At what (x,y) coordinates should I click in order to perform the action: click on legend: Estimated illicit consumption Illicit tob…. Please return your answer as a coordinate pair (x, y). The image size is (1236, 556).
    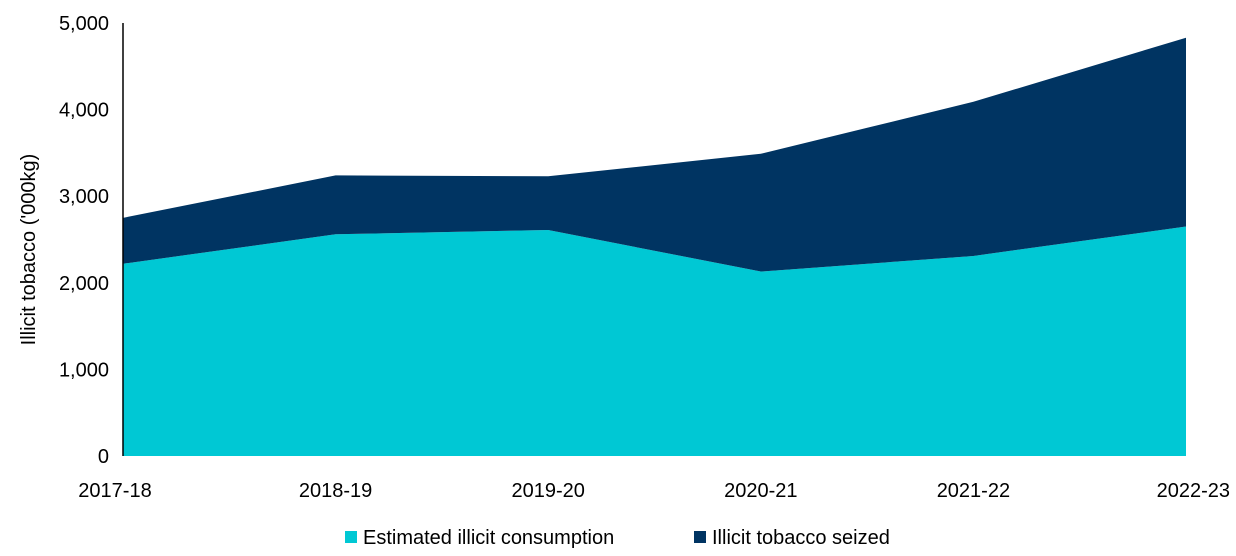
    Looking at the image, I should click on (617, 538).